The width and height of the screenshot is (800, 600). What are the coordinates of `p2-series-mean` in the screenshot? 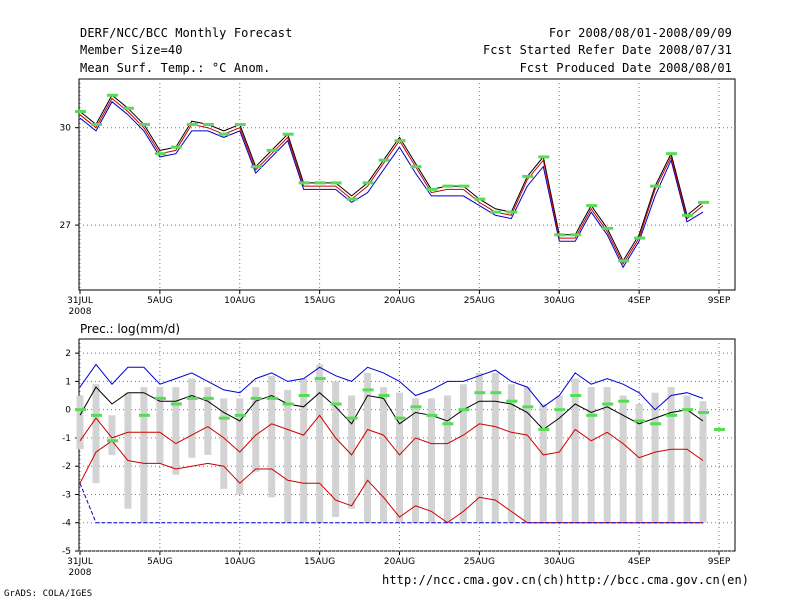 It's located at (391, 408).